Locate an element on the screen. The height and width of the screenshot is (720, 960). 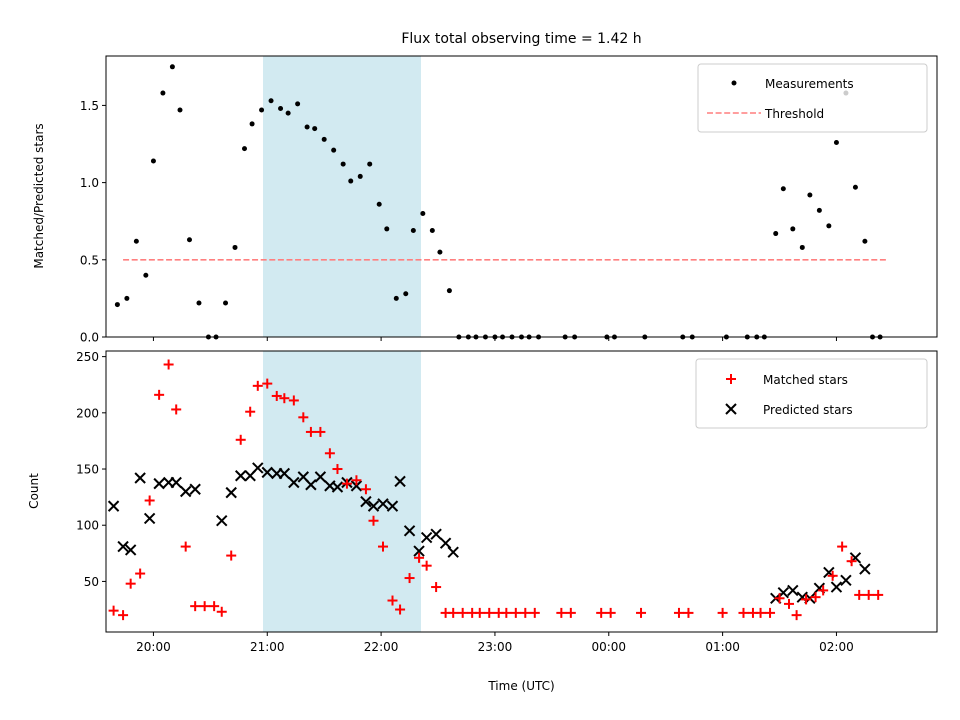
count-y-tick-label: 150 is located at coordinates (87, 470).